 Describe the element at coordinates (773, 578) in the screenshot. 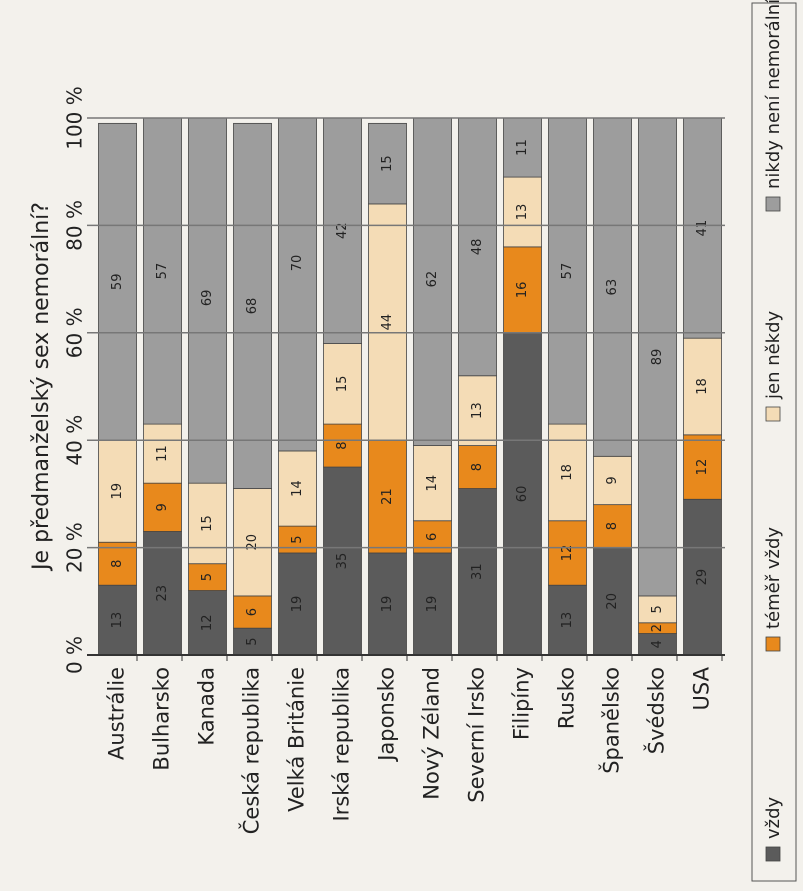

I see `legend-label: téměř vždy` at that location.